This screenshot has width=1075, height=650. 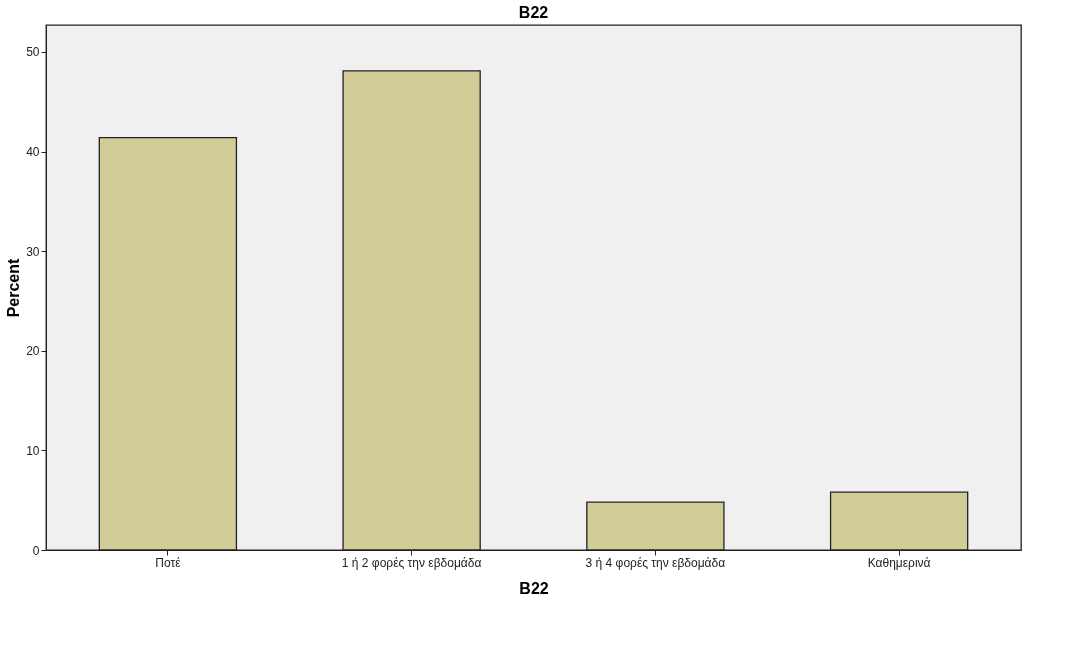 I want to click on x-tick-label: Ποτέ, so click(x=168, y=562).